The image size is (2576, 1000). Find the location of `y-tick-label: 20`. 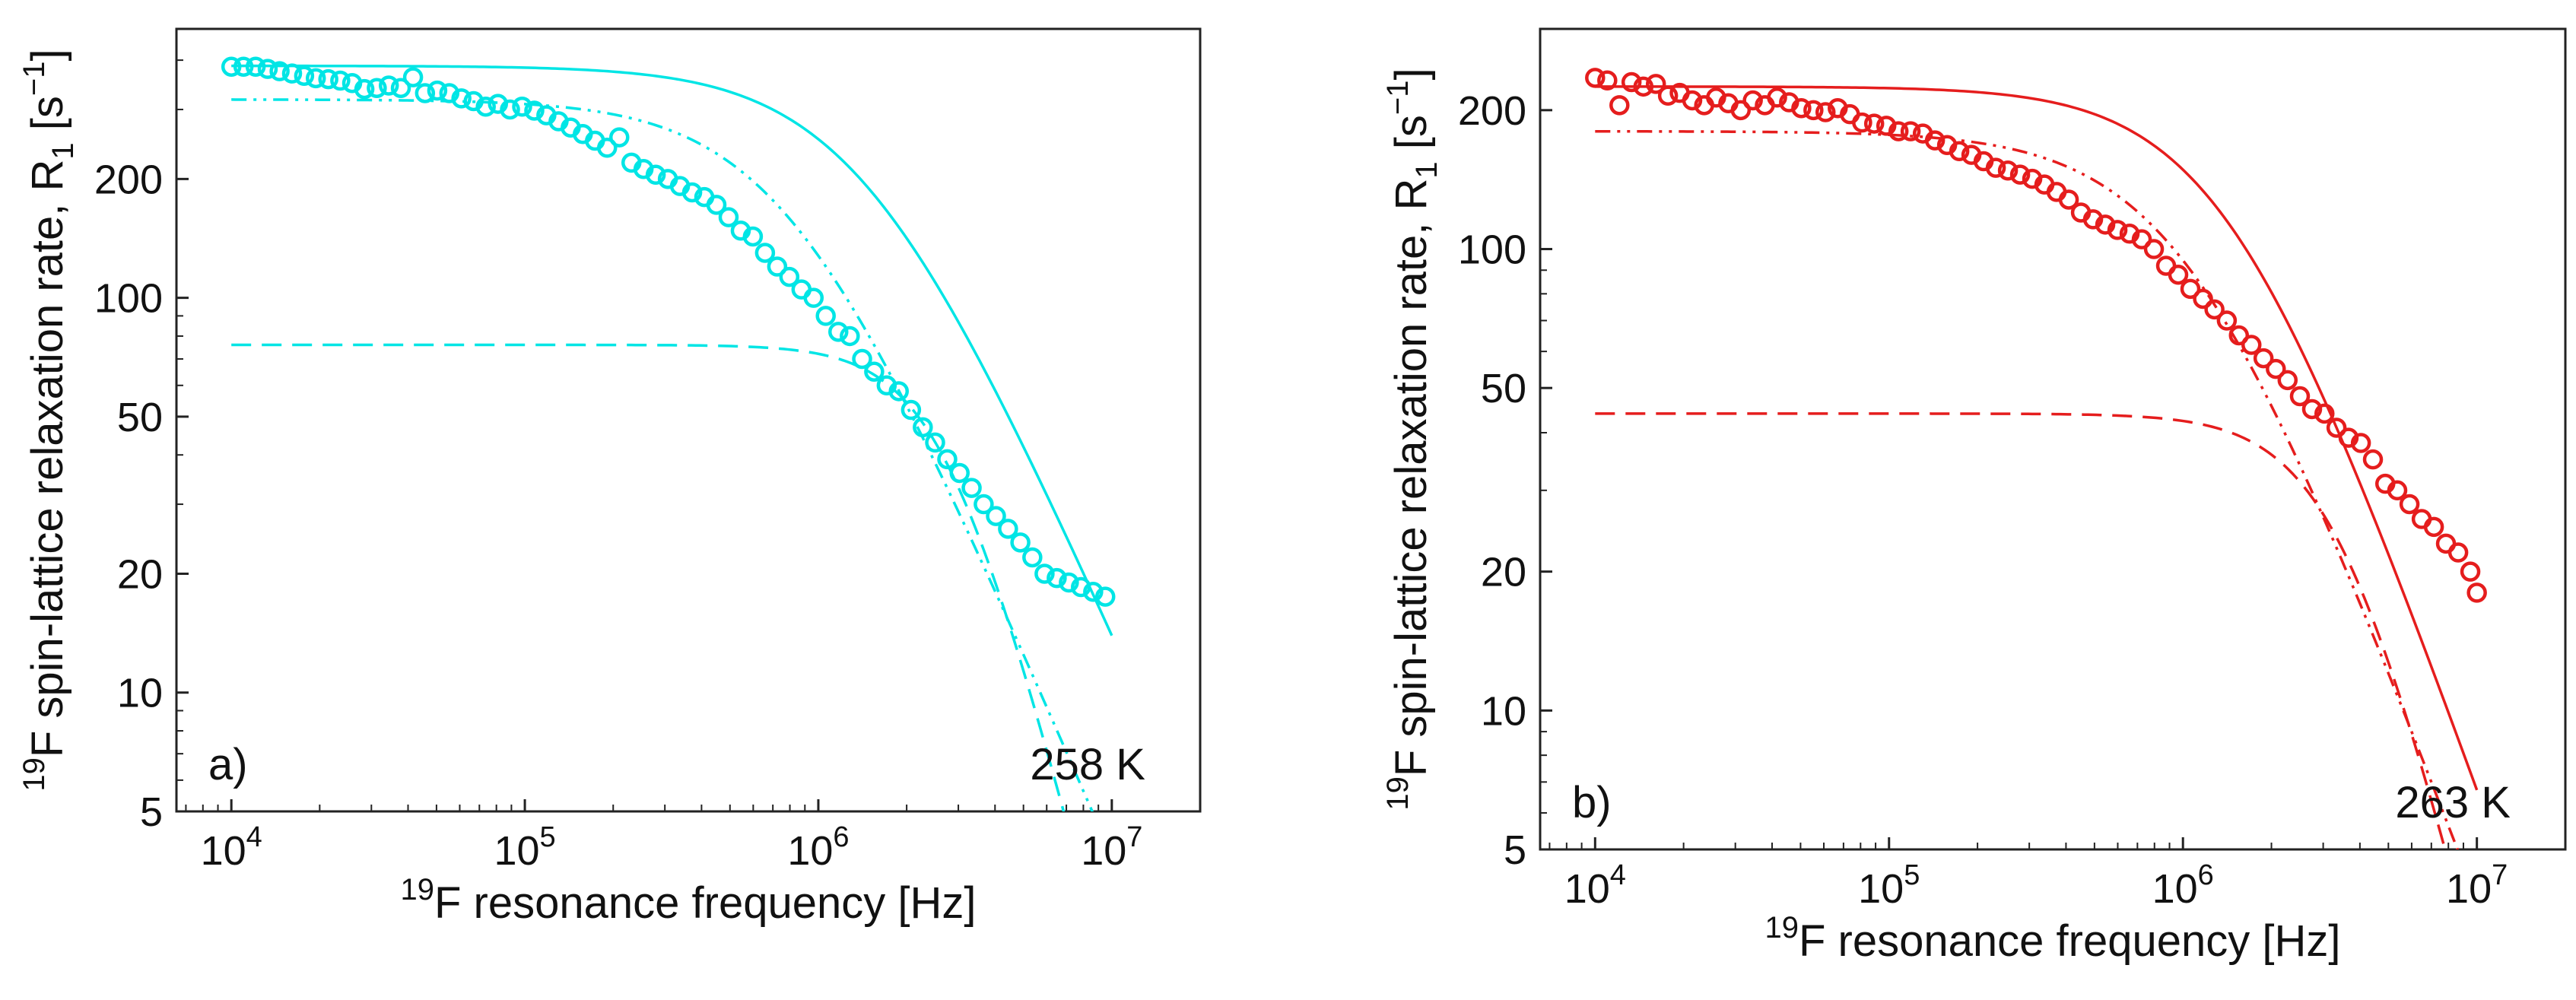

y-tick-label: 20 is located at coordinates (1503, 572).